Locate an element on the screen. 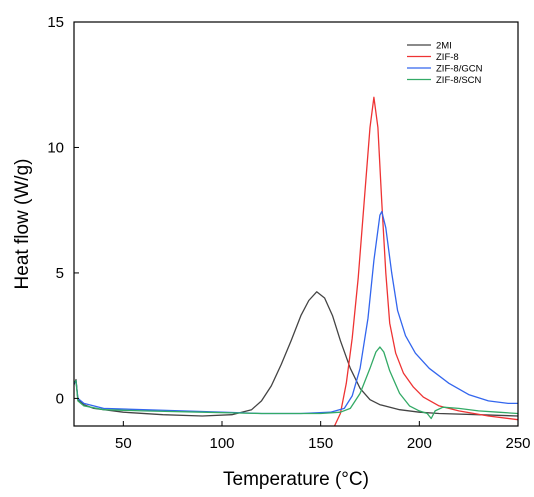 The width and height of the screenshot is (534, 497). x-tick-label: 200 is located at coordinates (419, 443).